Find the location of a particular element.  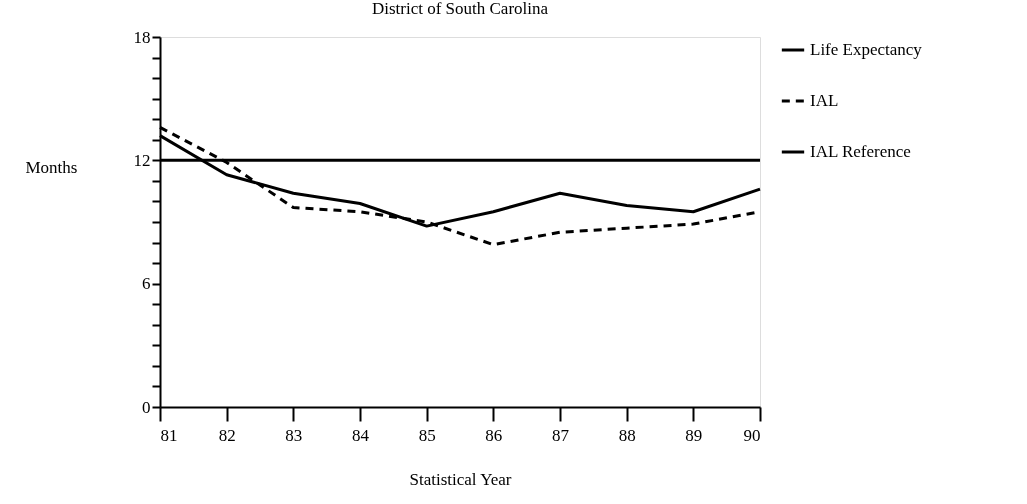

x-tick-label: 84 is located at coordinates (361, 435).